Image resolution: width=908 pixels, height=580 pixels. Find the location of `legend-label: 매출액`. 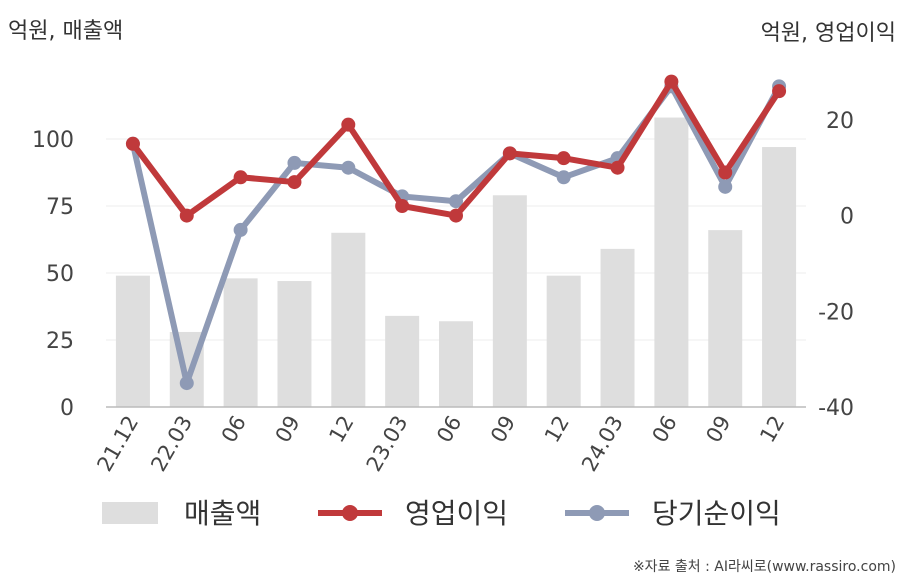

legend-label: 매출액 is located at coordinates (222, 513).